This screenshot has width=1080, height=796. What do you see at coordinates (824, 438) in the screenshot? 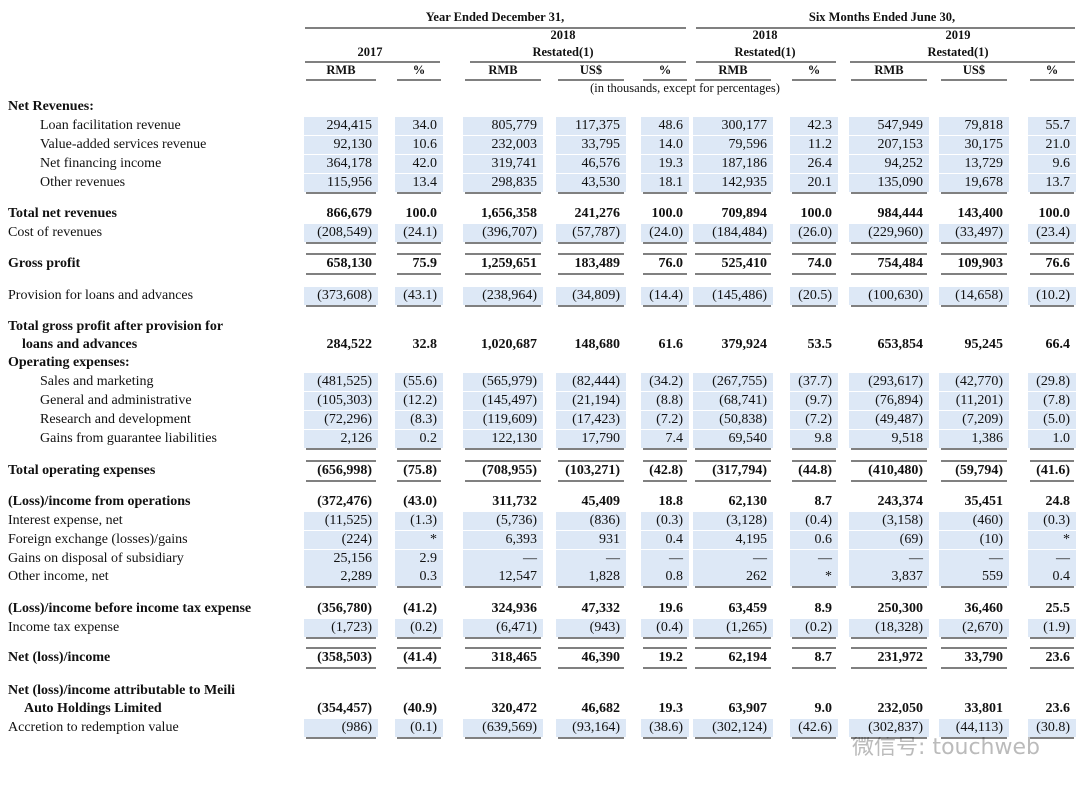
I see `cell-value: 9.8` at bounding box center [824, 438].